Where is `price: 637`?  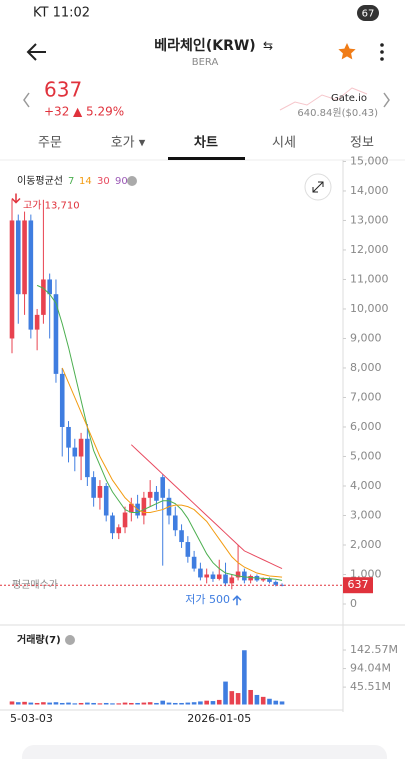
price: 637 is located at coordinates (63, 90).